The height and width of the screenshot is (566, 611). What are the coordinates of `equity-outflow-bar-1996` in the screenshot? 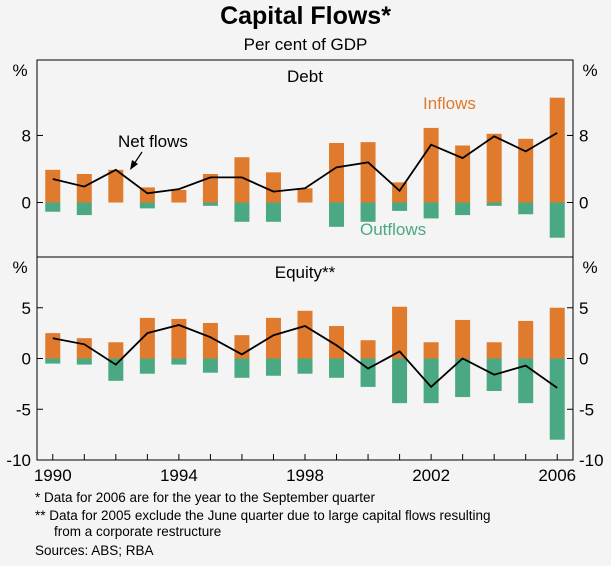 It's located at (242, 368).